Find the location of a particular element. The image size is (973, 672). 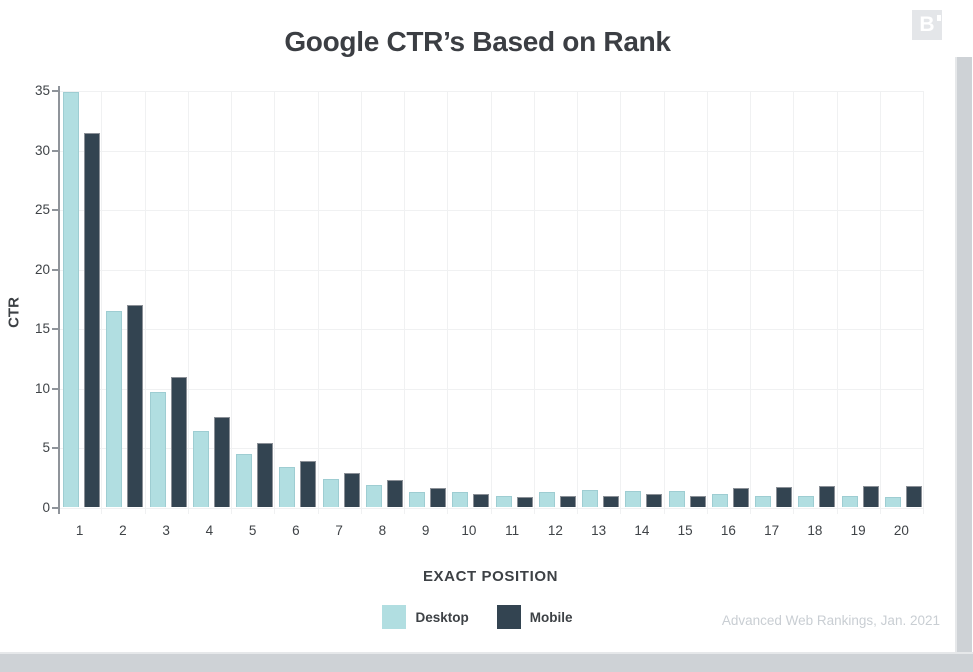

brand-logo-letter: B is located at coordinates (927, 24).